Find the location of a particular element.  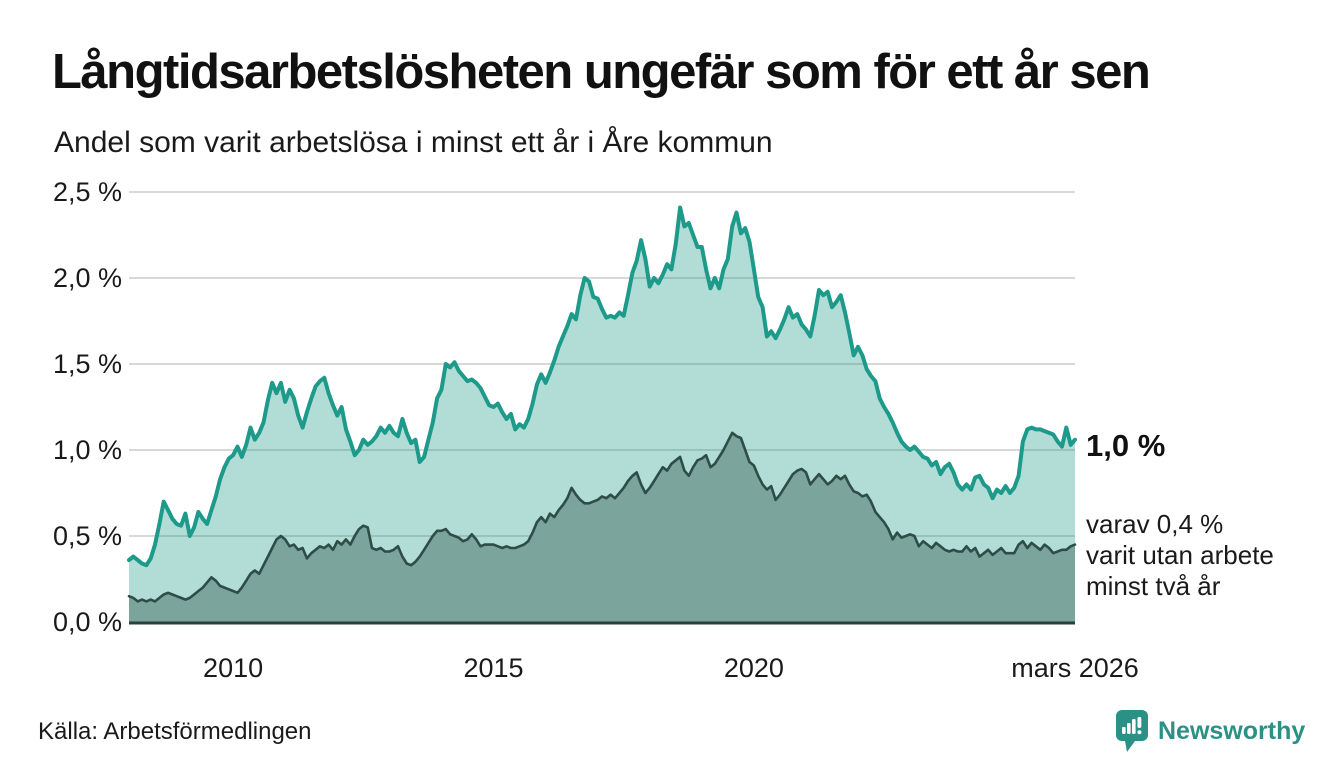

x-tick-label: 2020 is located at coordinates (753, 668).